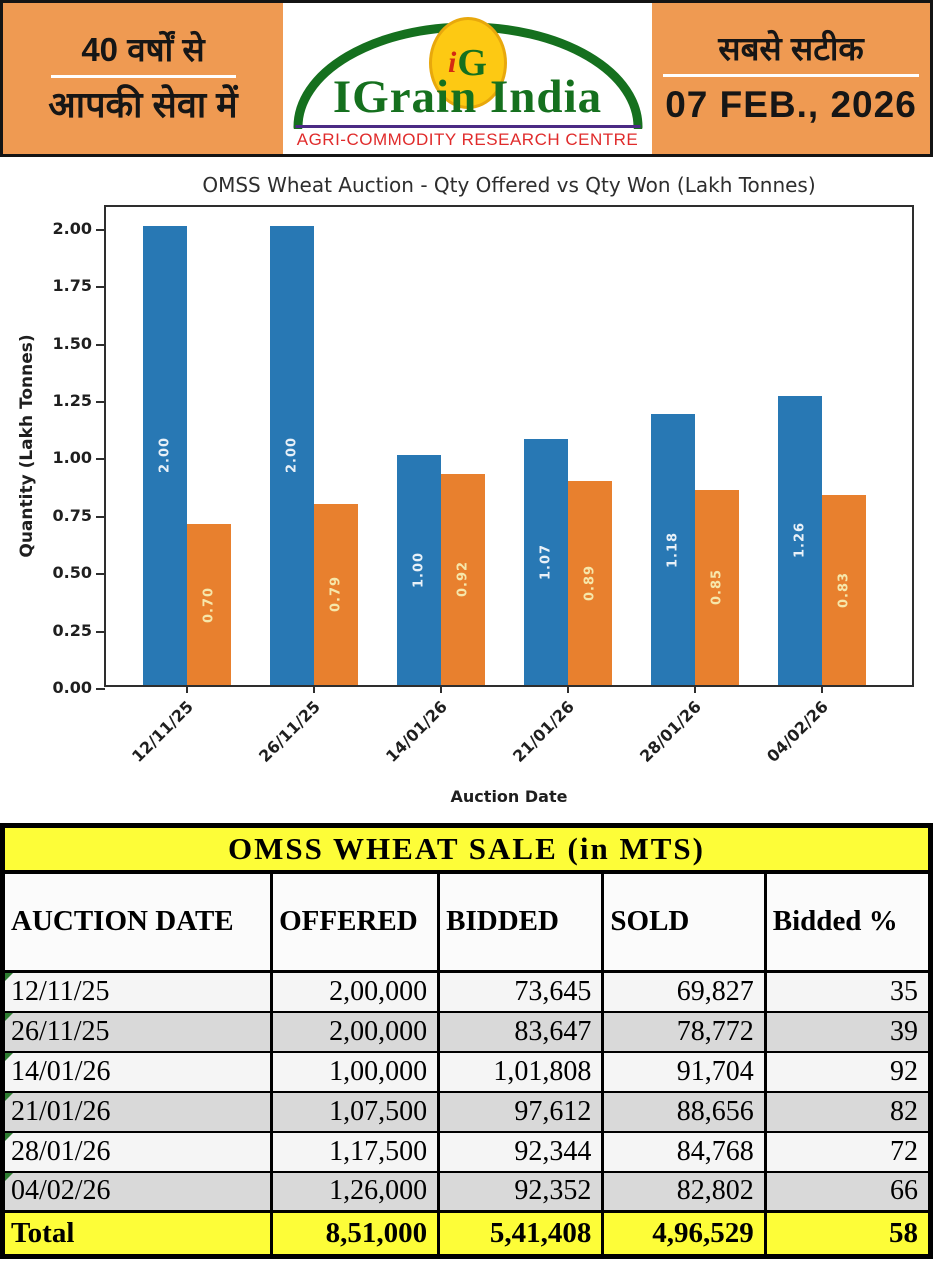  Describe the element at coordinates (355, 1111) in the screenshot. I see `value-cell: 1,07,500` at that location.